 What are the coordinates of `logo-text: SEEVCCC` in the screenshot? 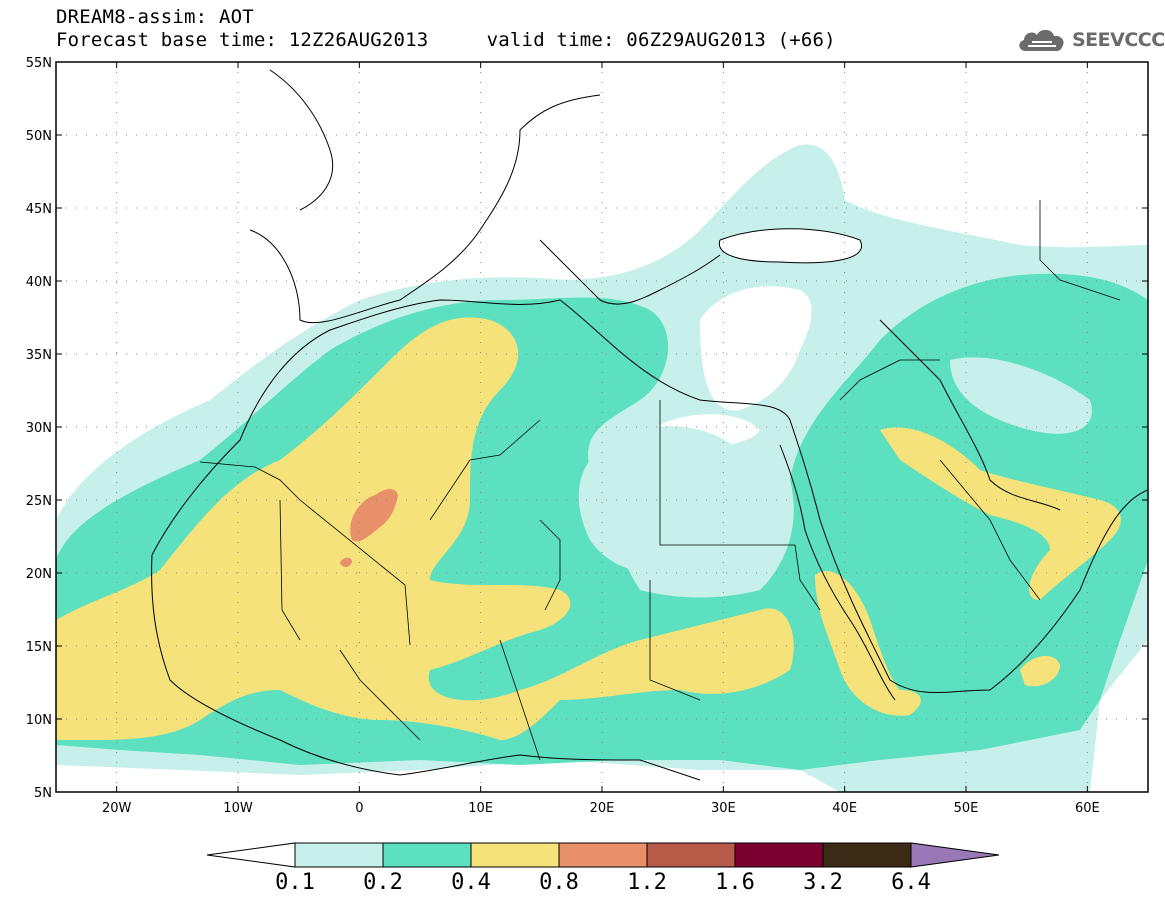 It's located at (1118, 40).